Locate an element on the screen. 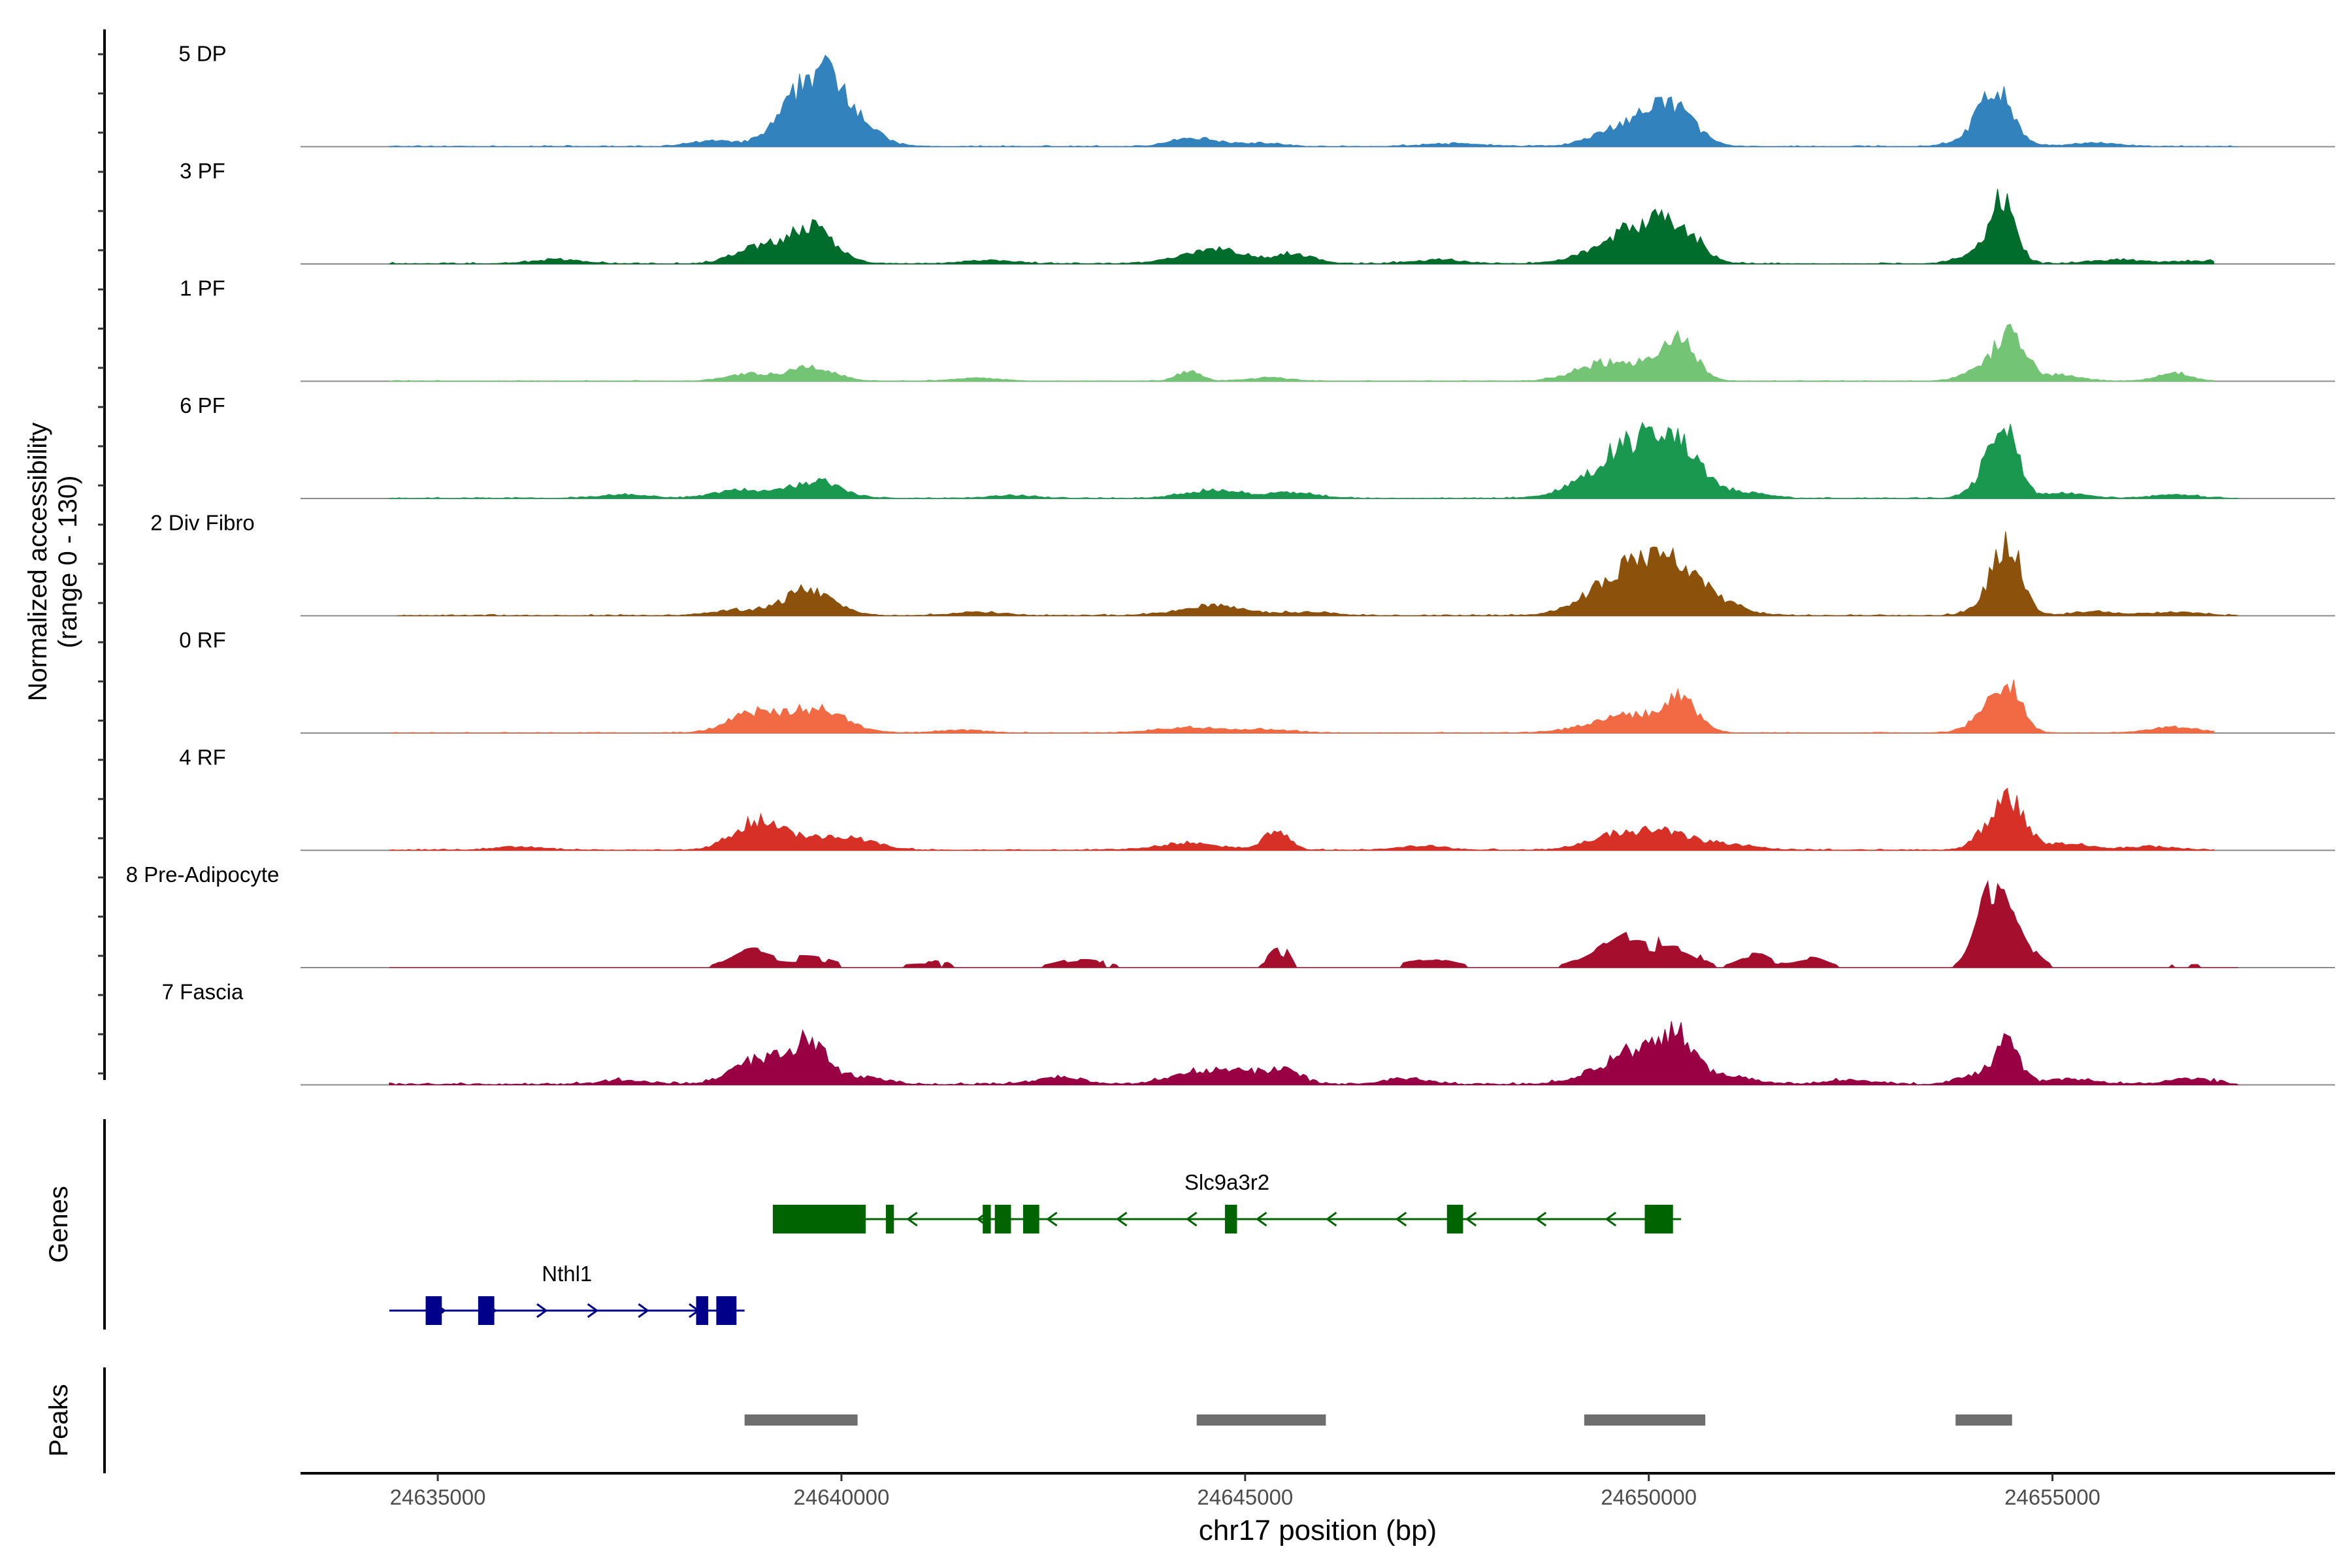 The height and width of the screenshot is (1568, 2352). track-5-dp: 5 DP is located at coordinates (1256, 95).